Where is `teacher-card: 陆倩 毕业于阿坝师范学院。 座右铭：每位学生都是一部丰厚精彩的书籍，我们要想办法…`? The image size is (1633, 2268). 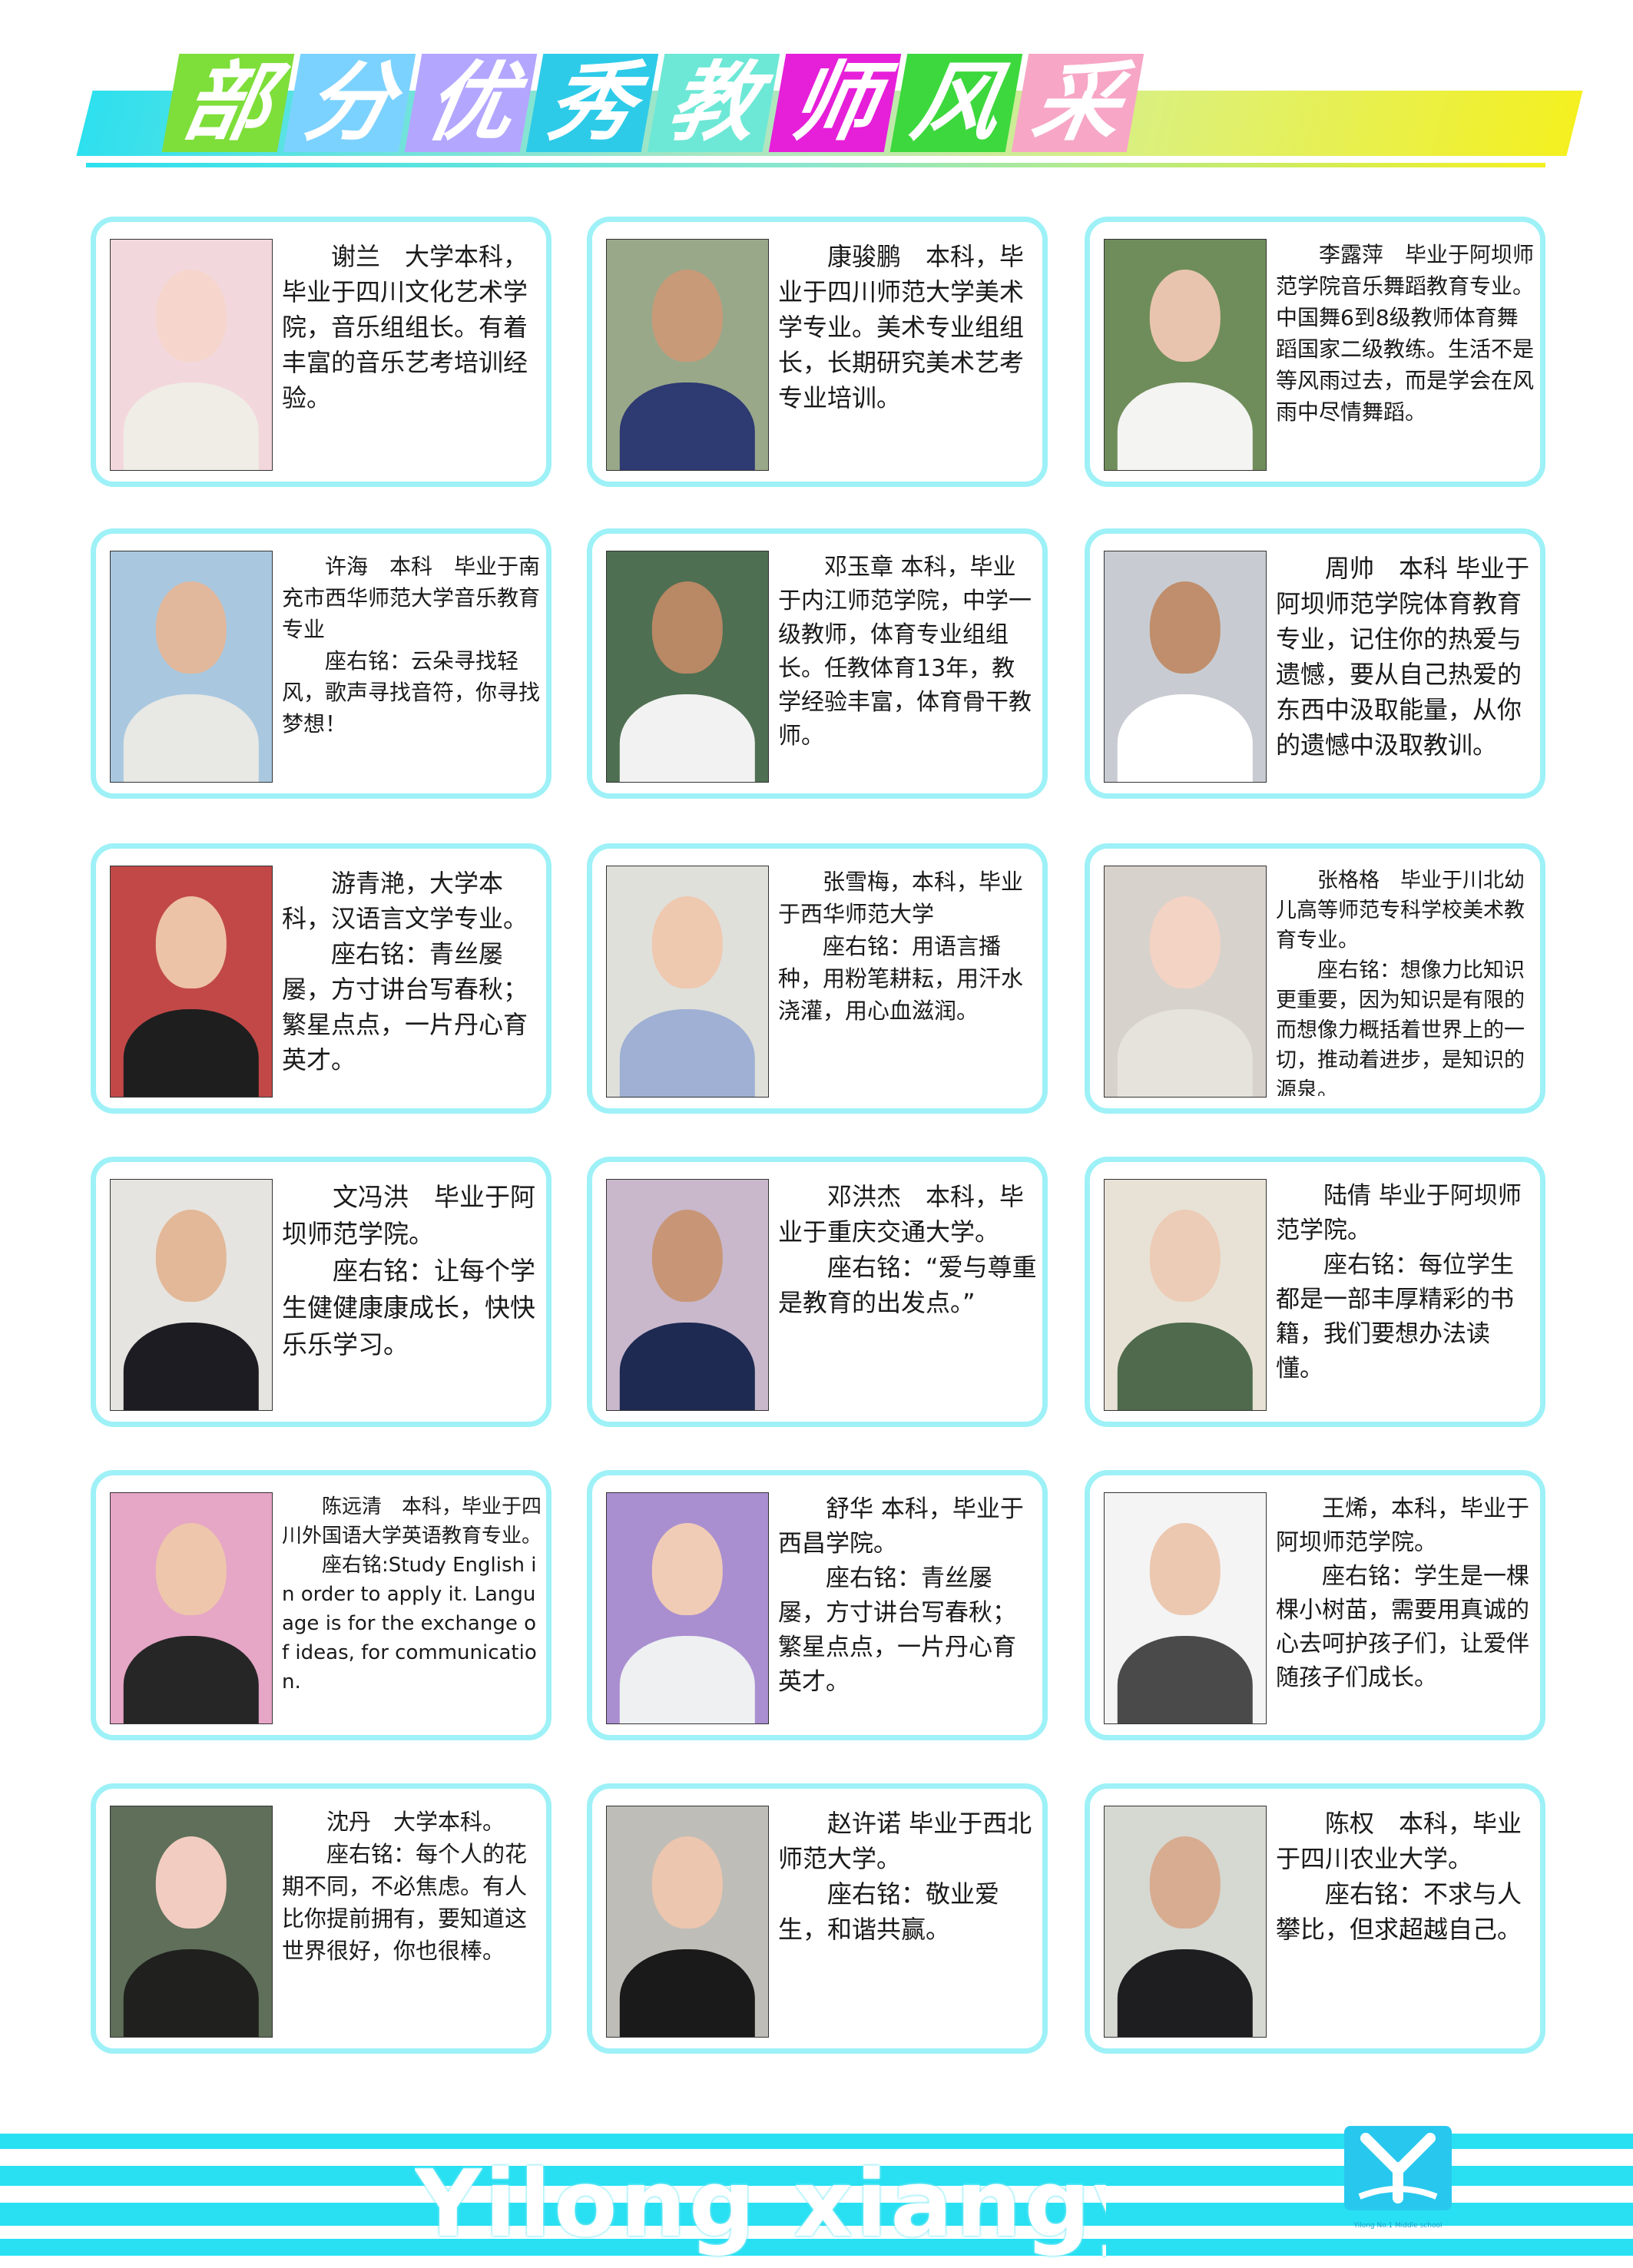
teacher-card: 陆倩 毕业于阿坝师范学院。 座右铭：每位学生都是一部丰厚精彩的书籍，我们要想办法… is located at coordinates (1315, 1292).